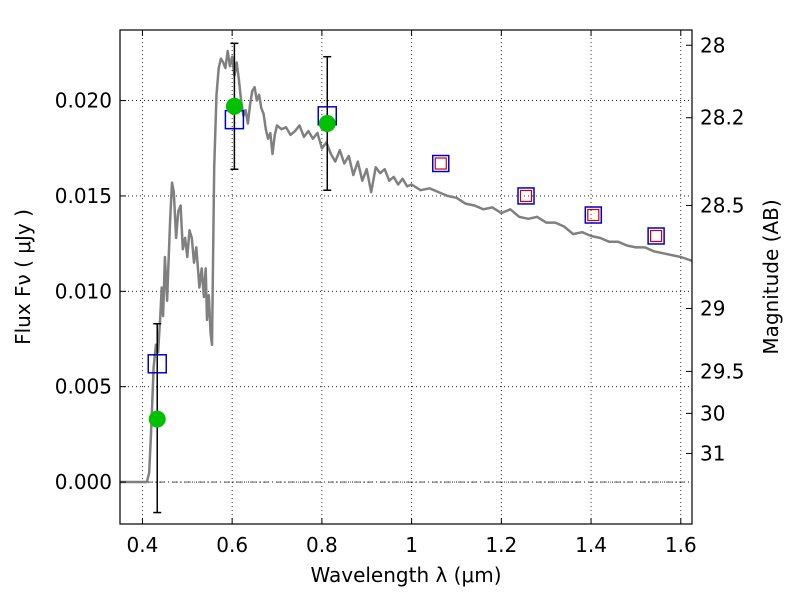 Image resolution: width=800 pixels, height=600 pixels. I want to click on y-axis-ticks: 0.000 0.005 0.010 0.015 0.020, so click(90, 291).